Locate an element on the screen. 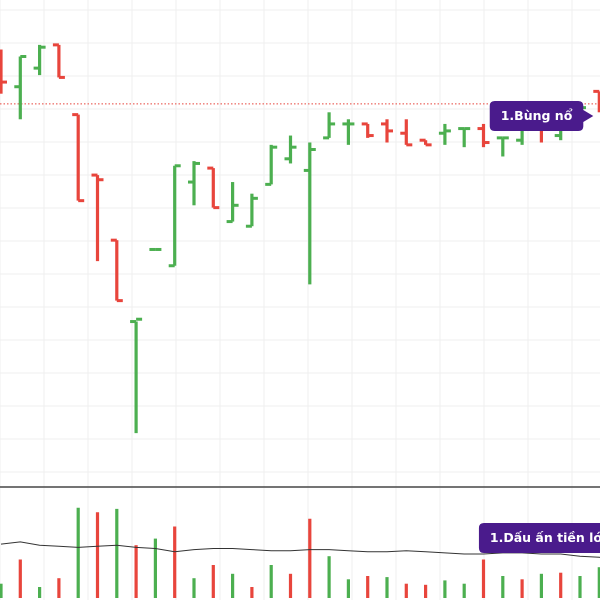 This screenshot has height=605, width=600. annotation-volume-label: 1.Dấu ấn tiền lớn is located at coordinates (545, 537).